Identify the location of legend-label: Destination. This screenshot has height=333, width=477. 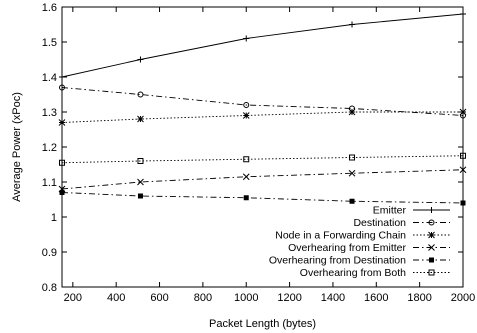
(379, 223).